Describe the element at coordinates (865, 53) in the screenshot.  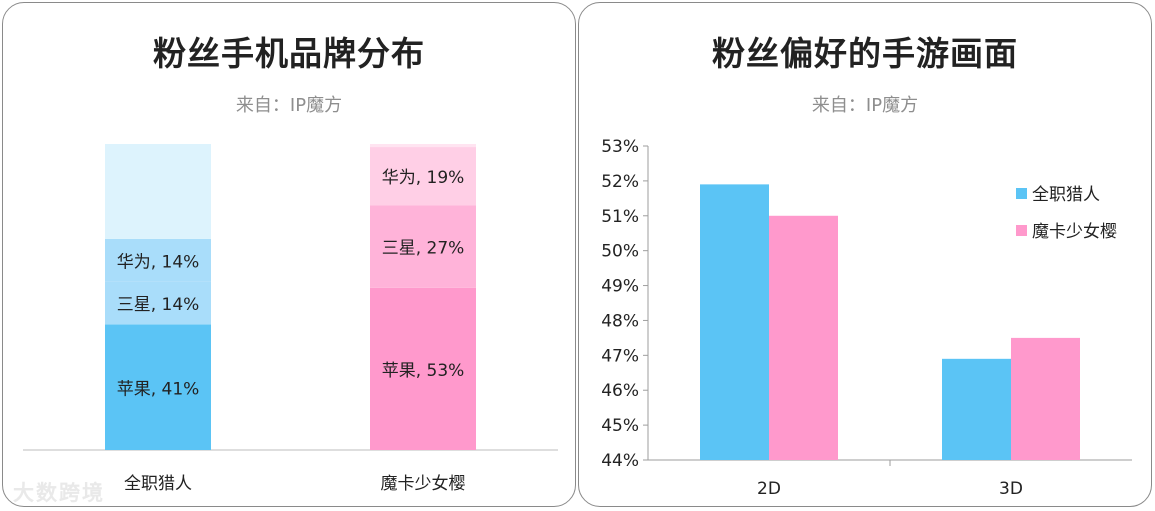
I see `right-chart-title: 粉丝偏好的手游画面` at that location.